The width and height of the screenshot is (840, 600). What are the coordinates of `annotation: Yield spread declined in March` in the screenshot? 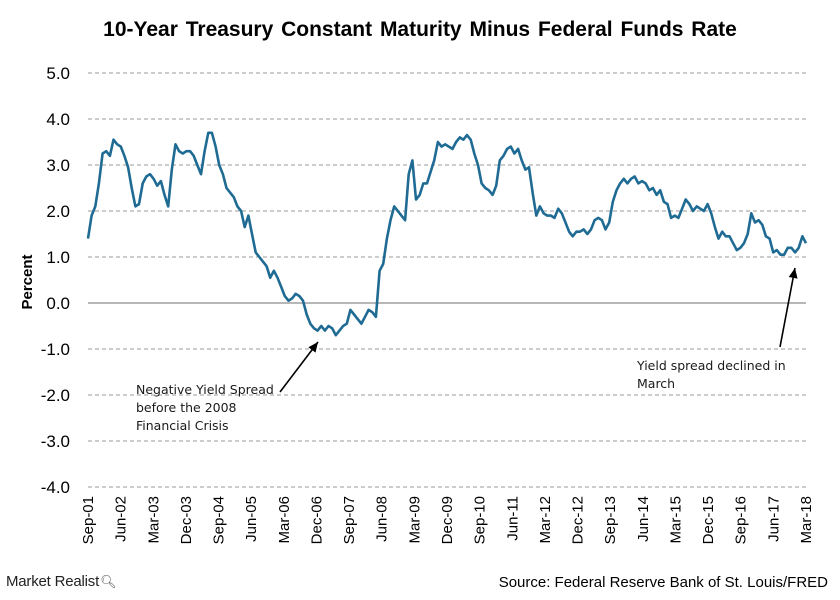 It's located at (717, 329).